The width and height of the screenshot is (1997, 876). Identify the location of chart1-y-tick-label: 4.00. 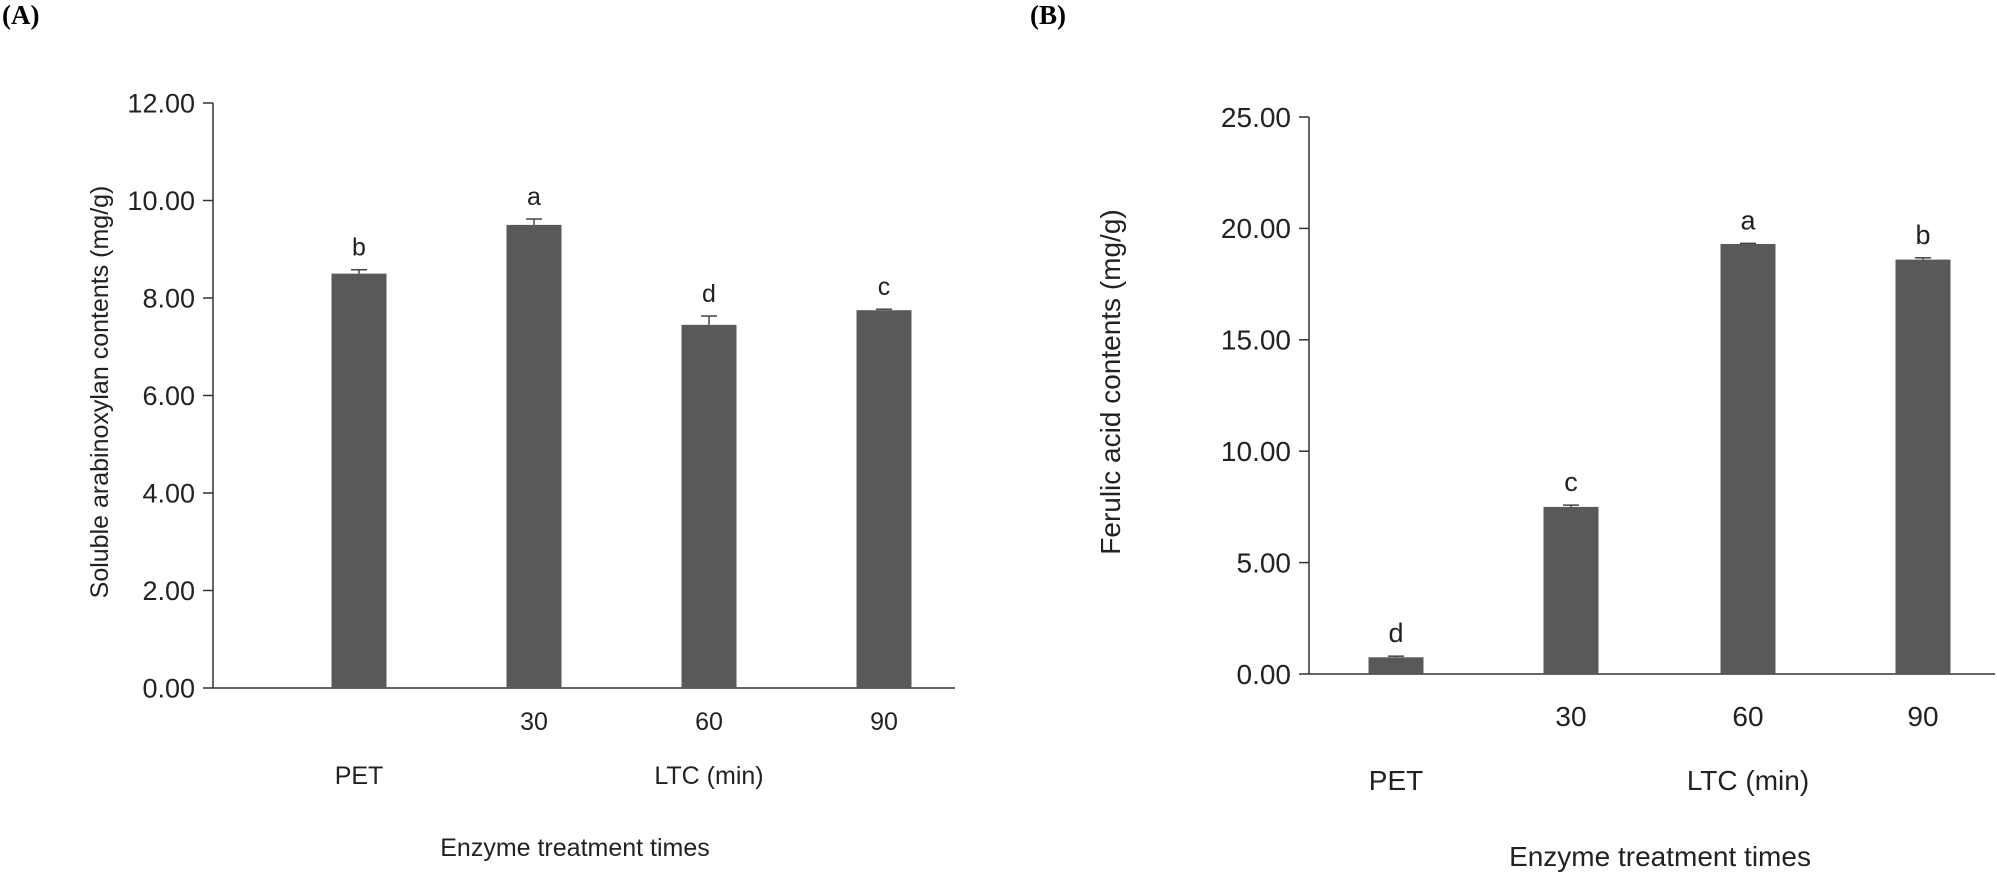
(168, 493).